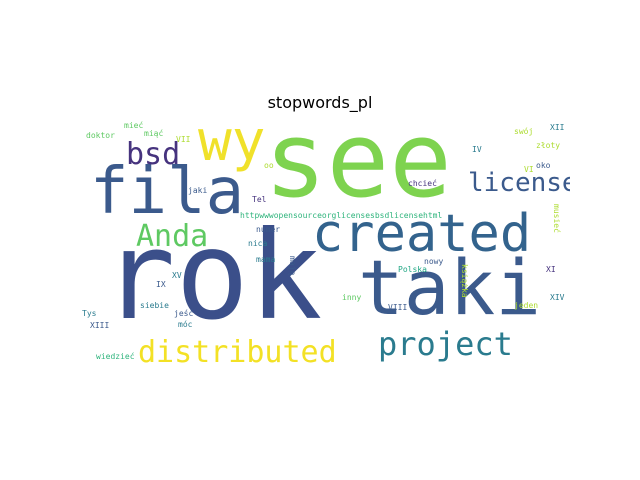 The image size is (640, 480). Describe the element at coordinates (320, 102) in the screenshot. I see `chart-title: stopwords_pl` at that location.